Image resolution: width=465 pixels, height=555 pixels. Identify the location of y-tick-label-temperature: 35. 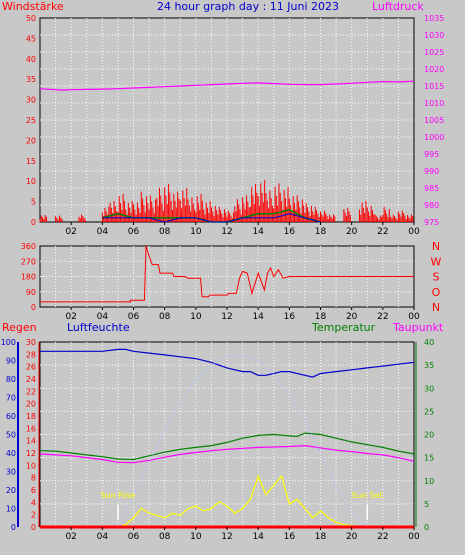
(429, 365).